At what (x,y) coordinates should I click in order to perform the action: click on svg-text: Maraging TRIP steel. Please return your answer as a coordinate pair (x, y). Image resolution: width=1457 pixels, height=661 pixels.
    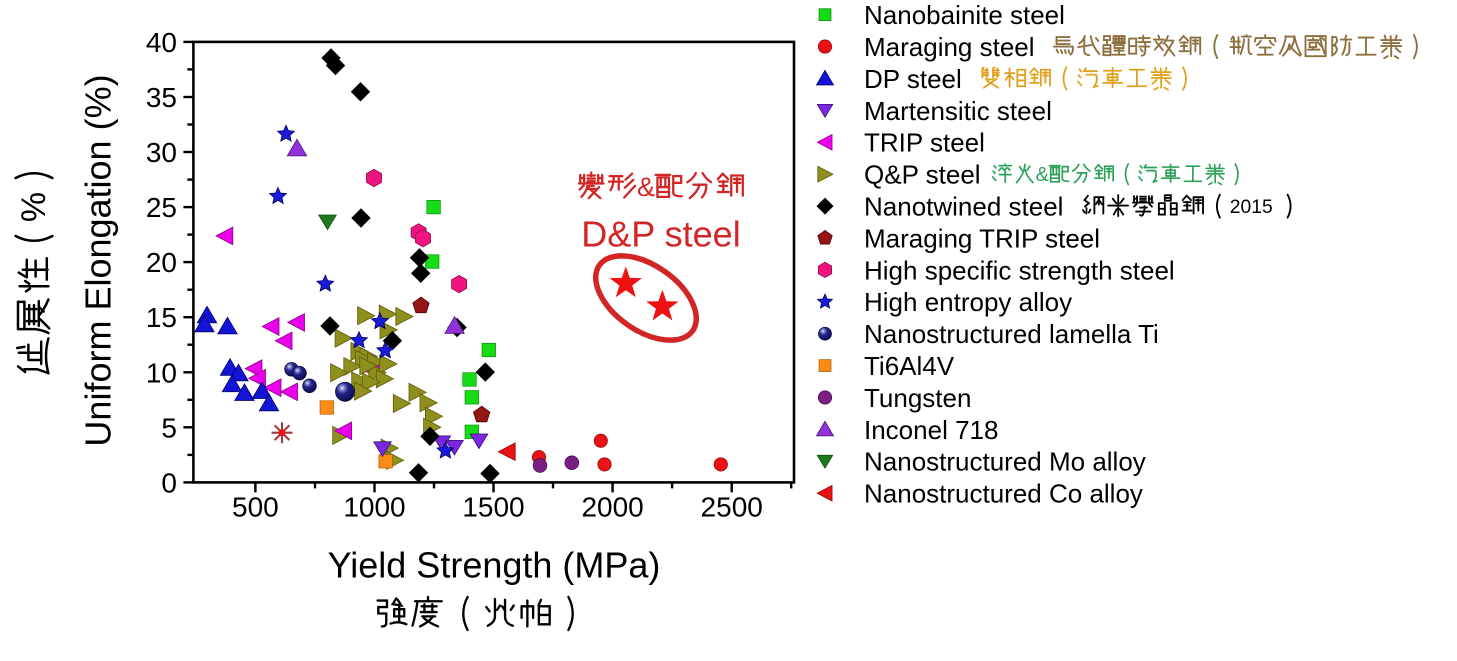
    Looking at the image, I should click on (982, 238).